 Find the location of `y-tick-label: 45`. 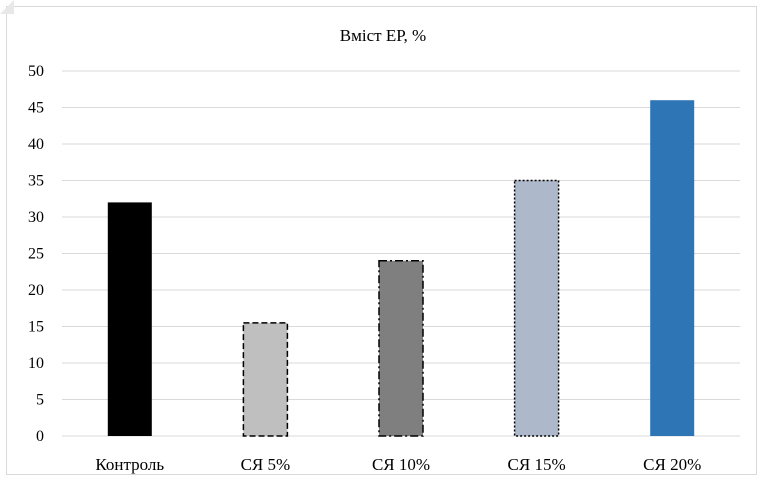

y-tick-label: 45 is located at coordinates (36, 108).